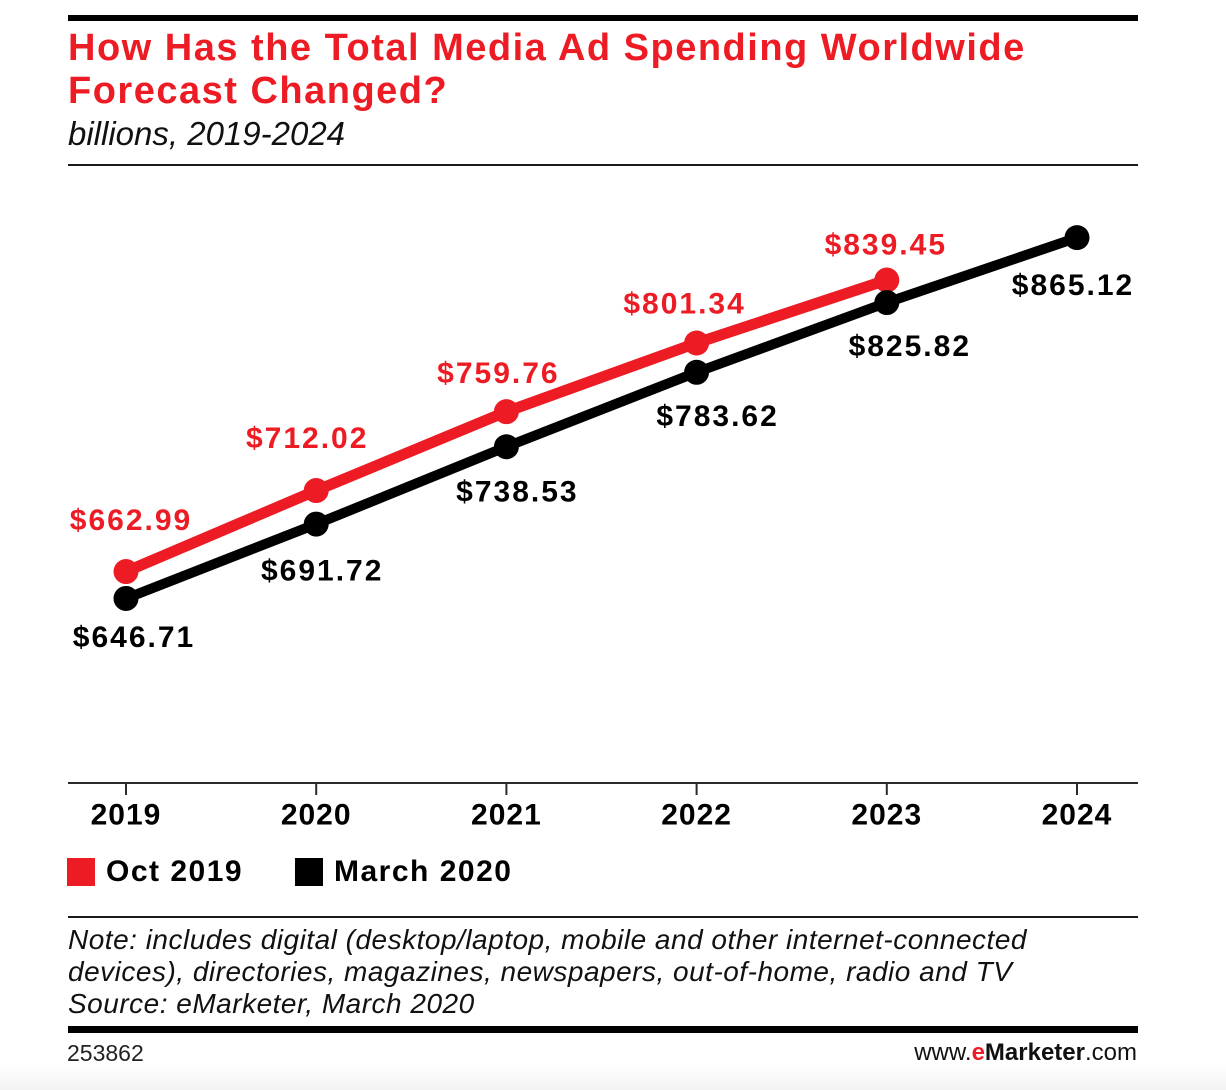 Image resolution: width=1226 pixels, height=1090 pixels. Describe the element at coordinates (1077, 238) in the screenshot. I see `march-2020-data-point-2024` at that location.